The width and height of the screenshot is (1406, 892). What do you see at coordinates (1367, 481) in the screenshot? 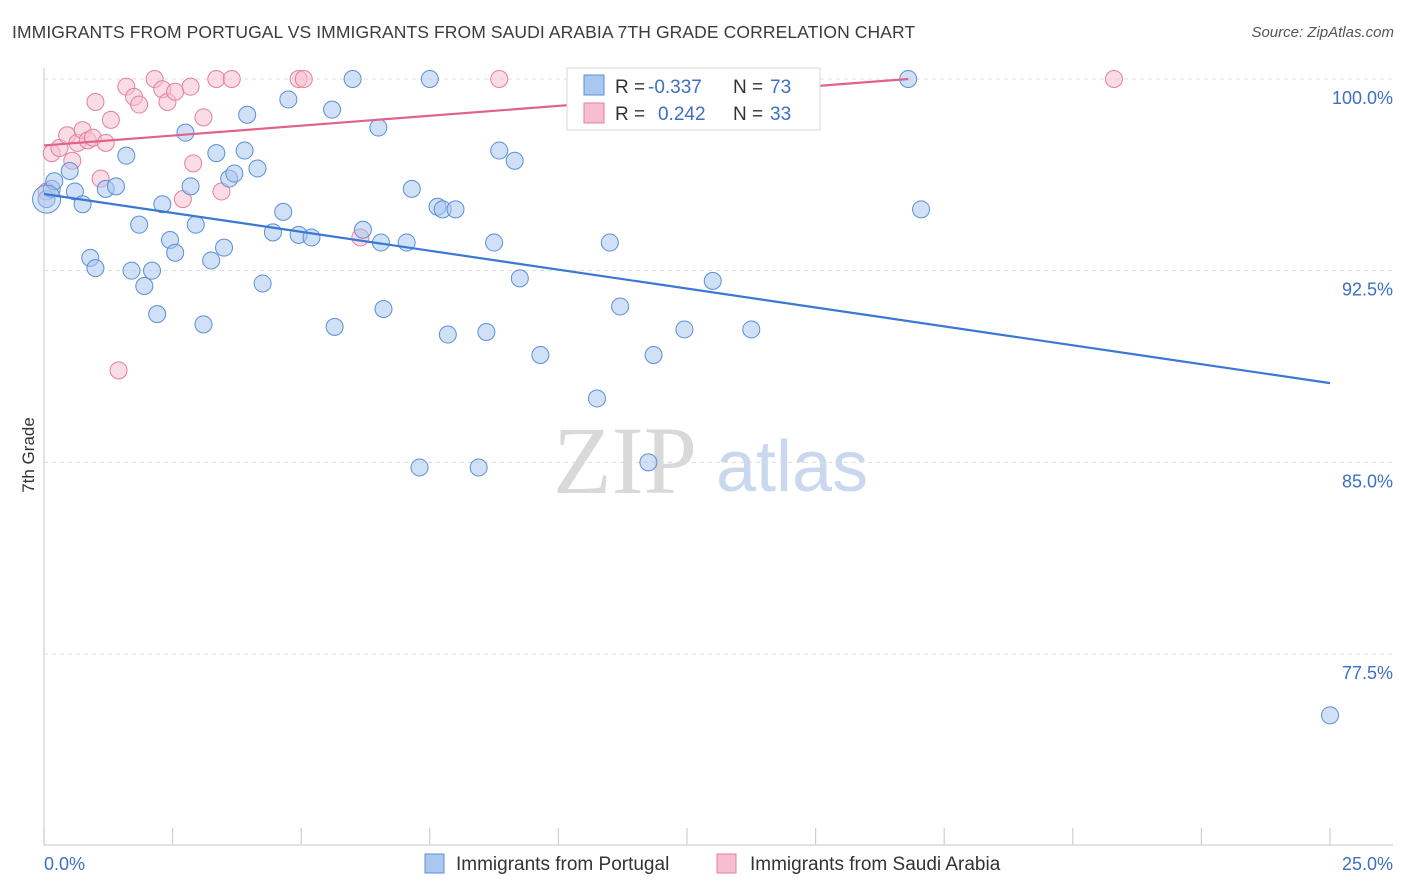
I see `y-tick-label: 85.0%` at bounding box center [1367, 481].